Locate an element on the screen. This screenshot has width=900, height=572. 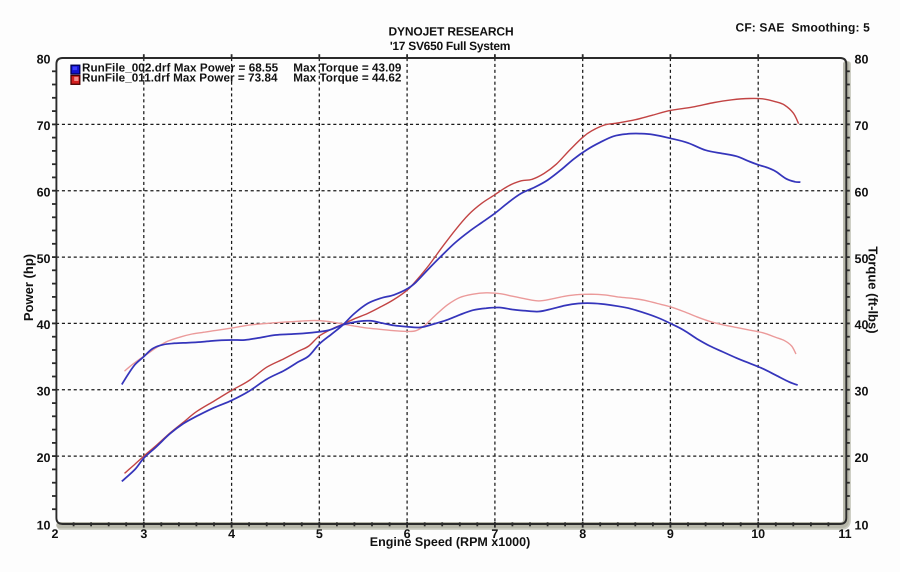
svg-text:RunFile_011.drf Max Power = 73: RunFile_011.drf Max Power = 73.84 is located at coordinates (180, 78).